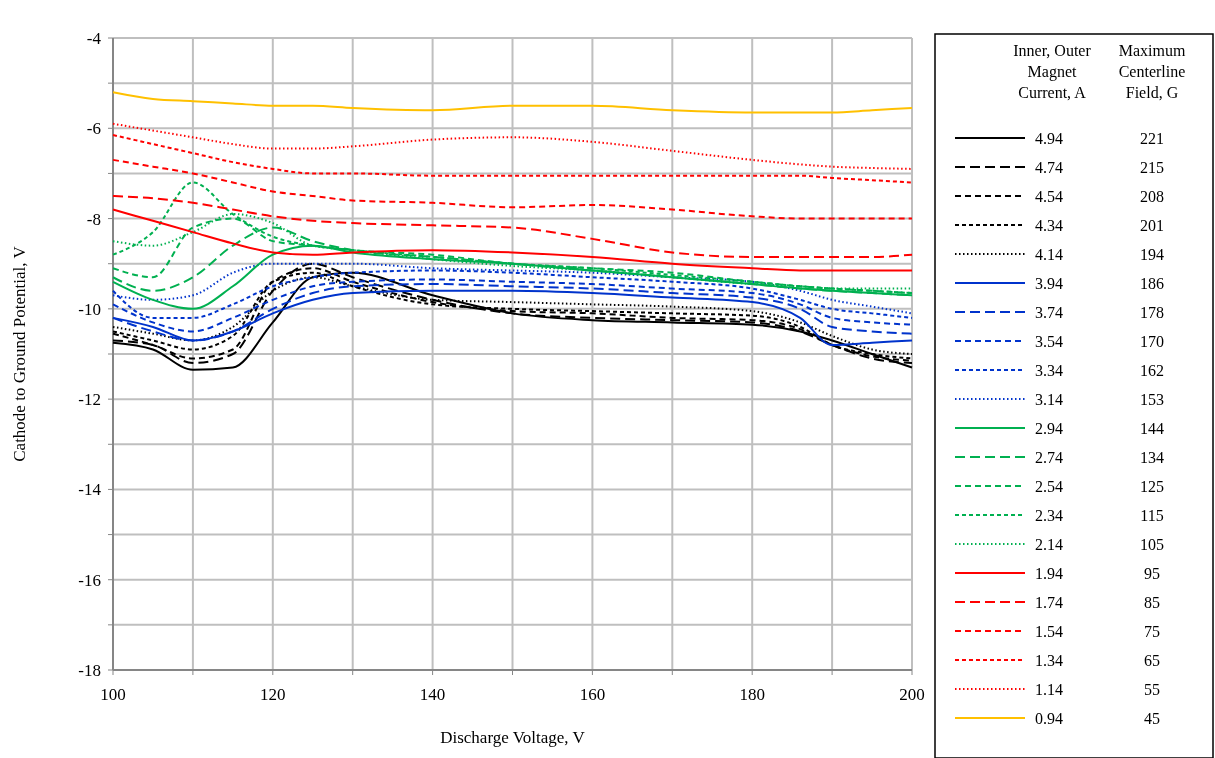 This screenshot has height=758, width=1215. Describe the element at coordinates (1152, 573) in the screenshot. I see `text: 95` at that location.